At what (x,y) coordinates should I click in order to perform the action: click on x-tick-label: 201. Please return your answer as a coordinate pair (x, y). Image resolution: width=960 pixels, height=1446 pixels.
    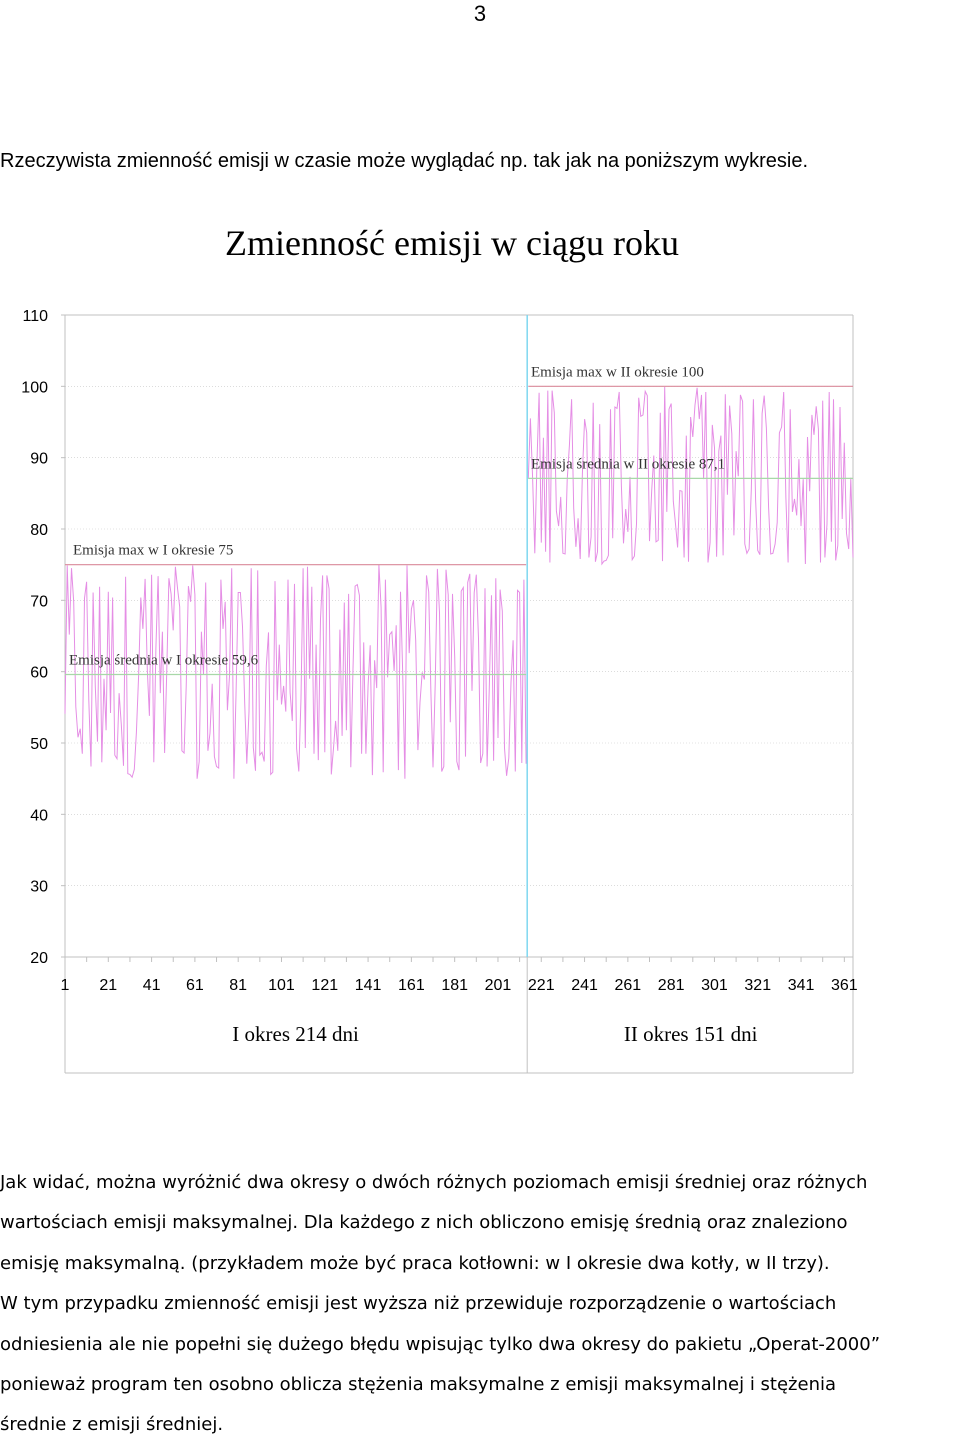
    Looking at the image, I should click on (498, 985).